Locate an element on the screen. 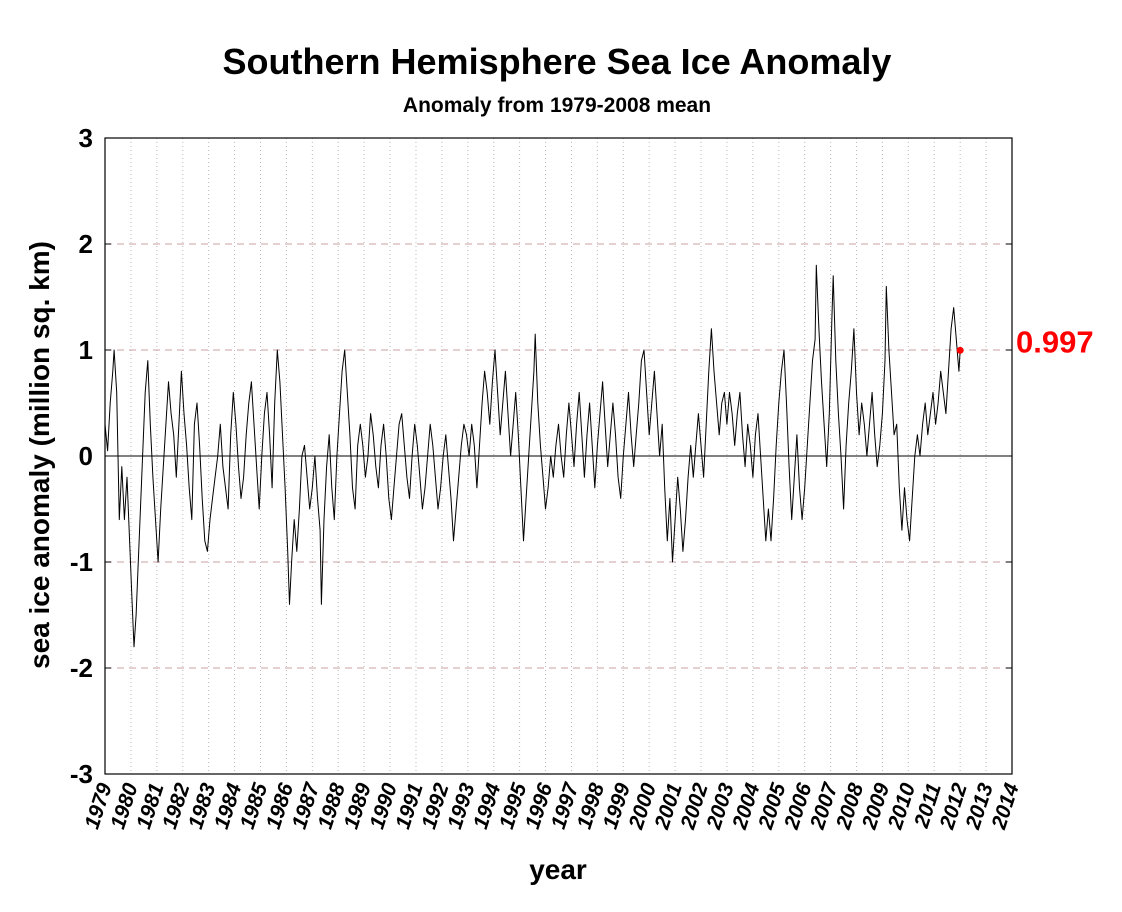 Image resolution: width=1122 pixels, height=912 pixels. x-axis-label: year is located at coordinates (558, 869).